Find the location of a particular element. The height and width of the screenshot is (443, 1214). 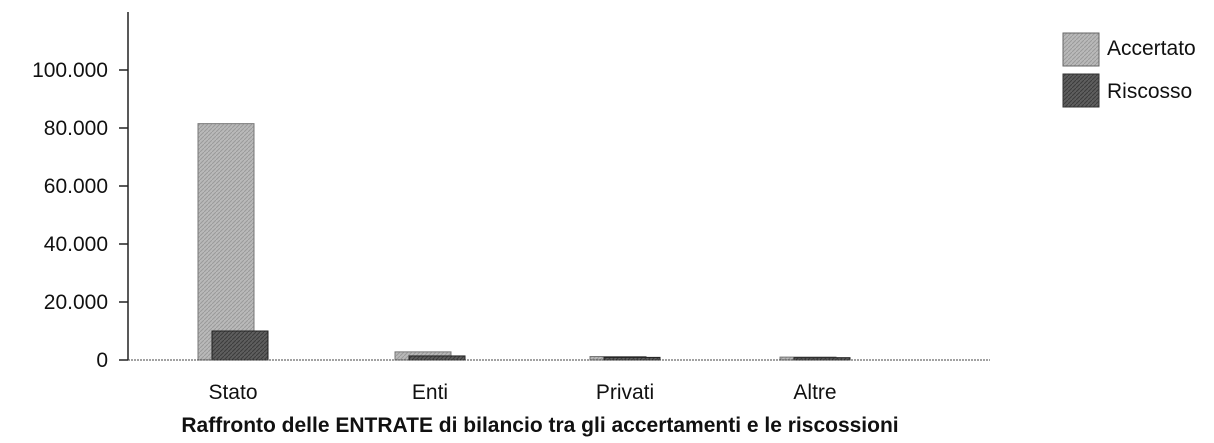

y-tick-label: 0 is located at coordinates (102, 360).